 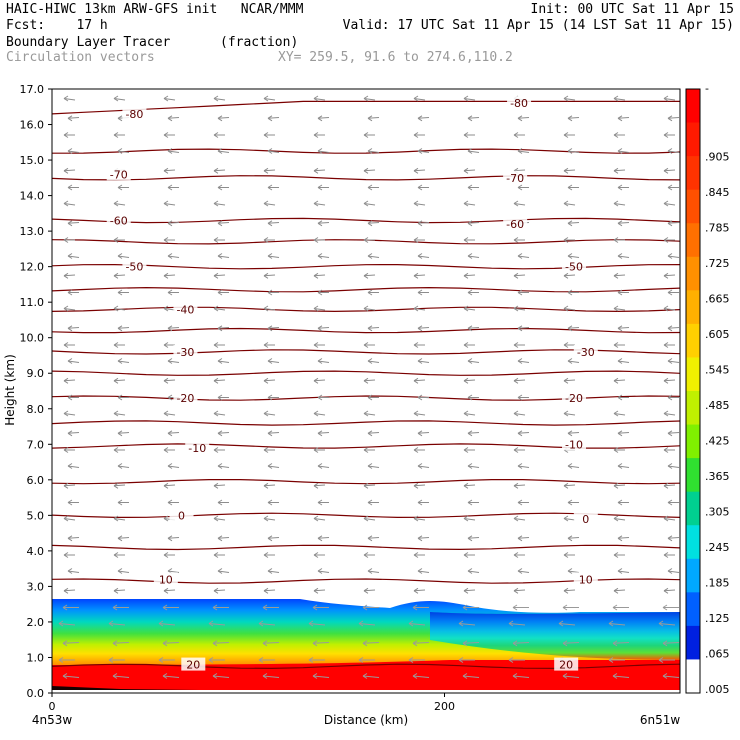 What do you see at coordinates (134, 267) in the screenshot?
I see `contour-label: -50` at bounding box center [134, 267].